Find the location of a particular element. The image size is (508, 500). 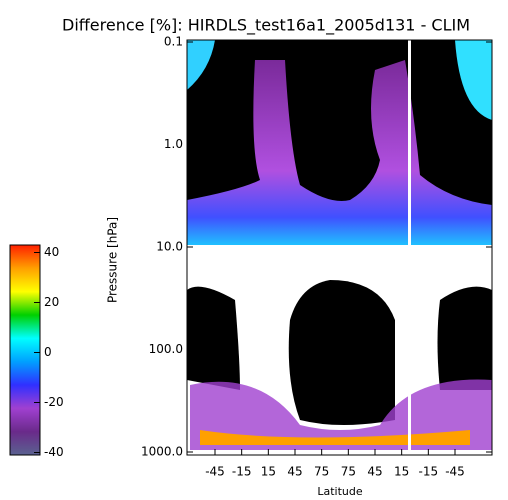

x-axis-label: Latitude is located at coordinates (340, 491).